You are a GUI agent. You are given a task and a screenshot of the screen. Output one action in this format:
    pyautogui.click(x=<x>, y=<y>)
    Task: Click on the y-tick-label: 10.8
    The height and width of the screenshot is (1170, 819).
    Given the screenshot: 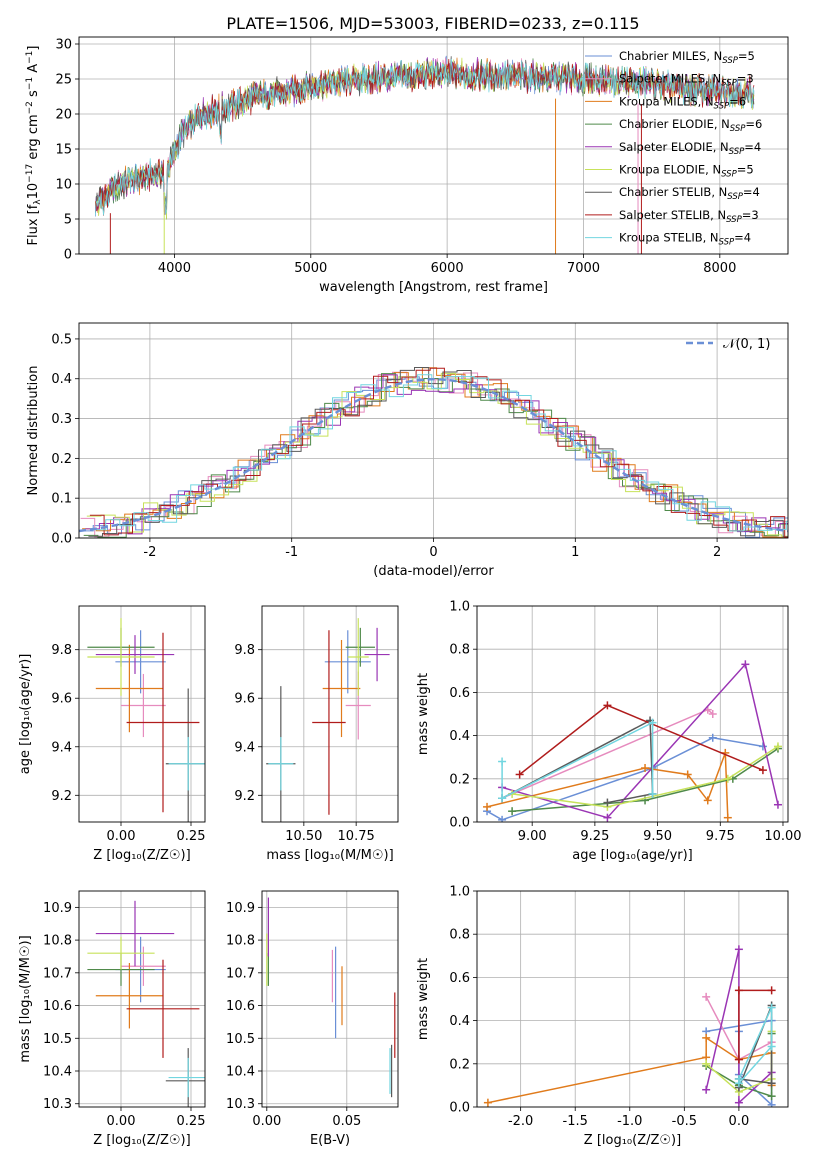 What is the action you would take?
    pyautogui.click(x=57, y=941)
    